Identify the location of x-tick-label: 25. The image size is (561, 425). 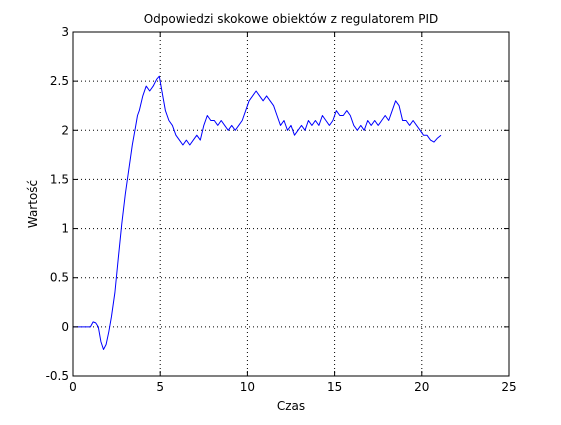
(508, 387).